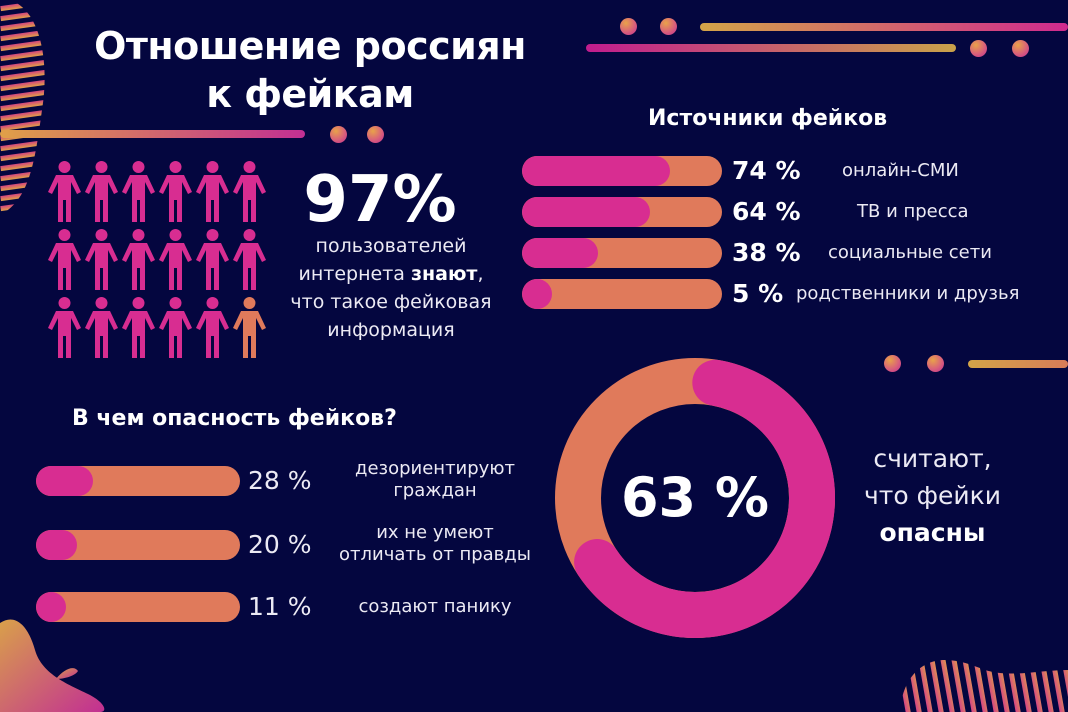 The image size is (1068, 712). What do you see at coordinates (704, 498) in the screenshot?
I see `donut-value-arc` at bounding box center [704, 498].